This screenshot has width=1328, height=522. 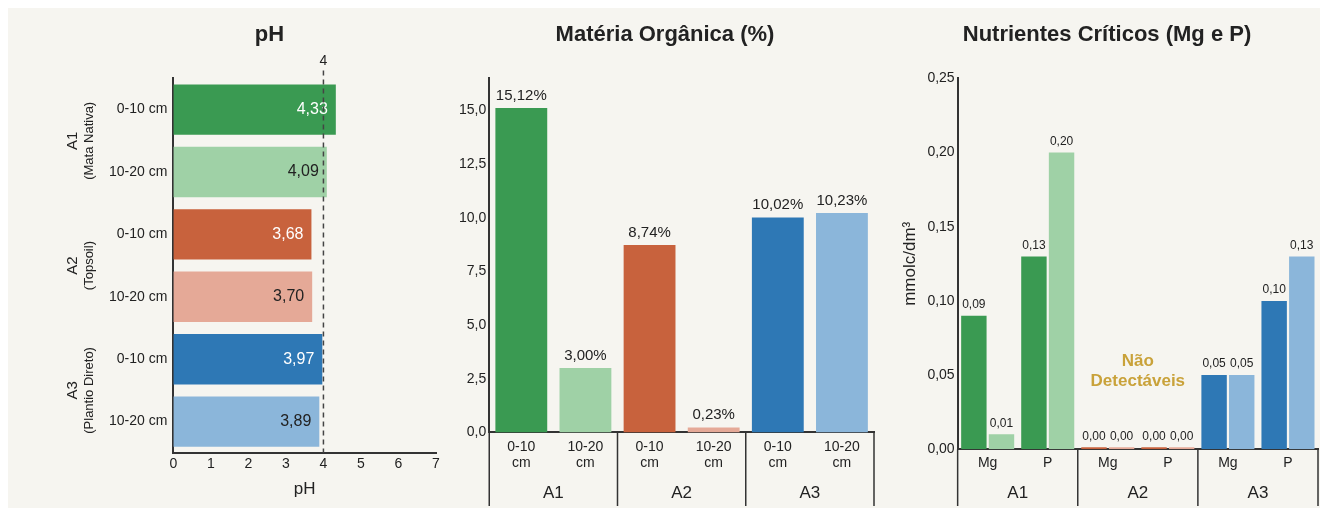 I want to click on data-label: 15,12%, so click(x=521, y=94).